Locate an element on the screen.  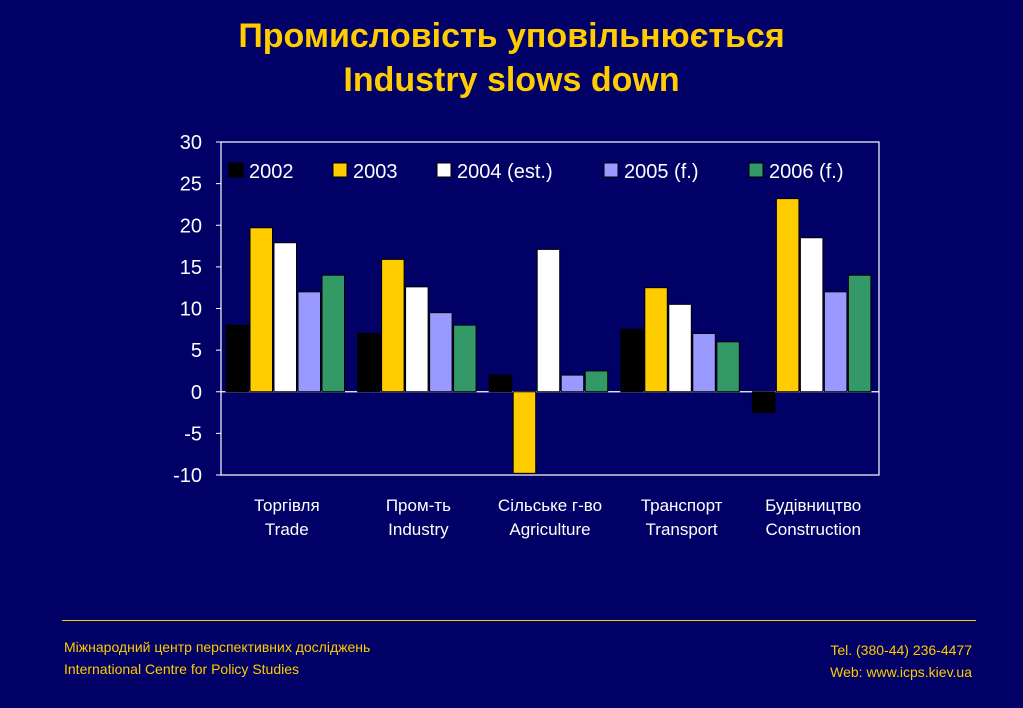
footer-org-english: International Centre for Policy Studies is located at coordinates (182, 669).